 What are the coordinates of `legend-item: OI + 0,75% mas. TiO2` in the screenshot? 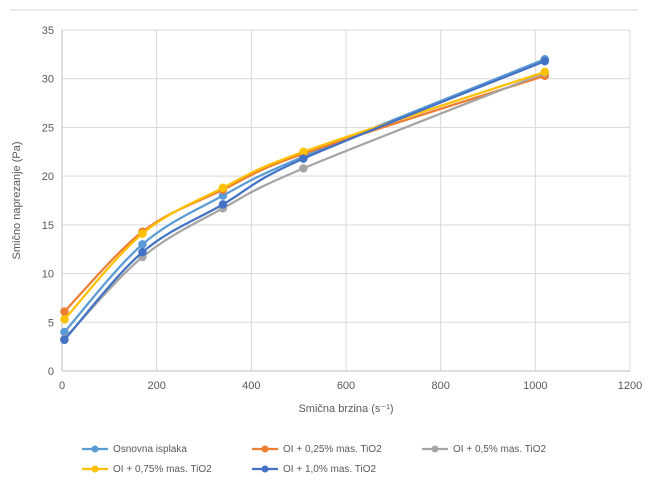 It's located at (147, 469).